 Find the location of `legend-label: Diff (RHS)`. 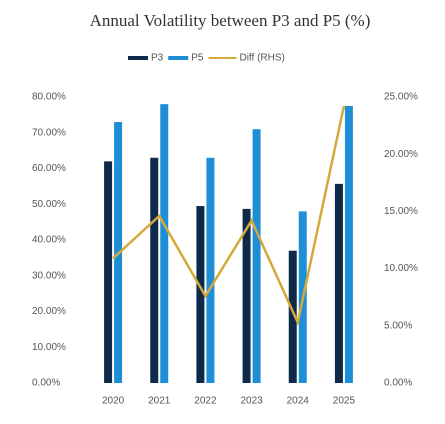

legend-label: Diff (RHS) is located at coordinates (261, 58).